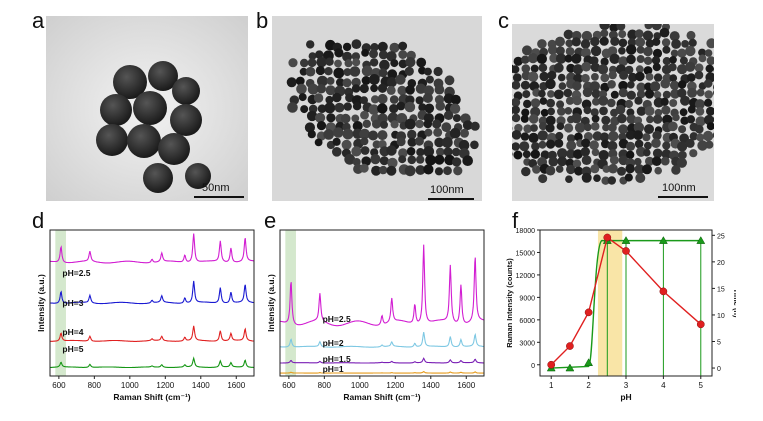  What do you see at coordinates (526, 276) in the screenshot?
I see `y-tick-label: 12000` at bounding box center [526, 276].